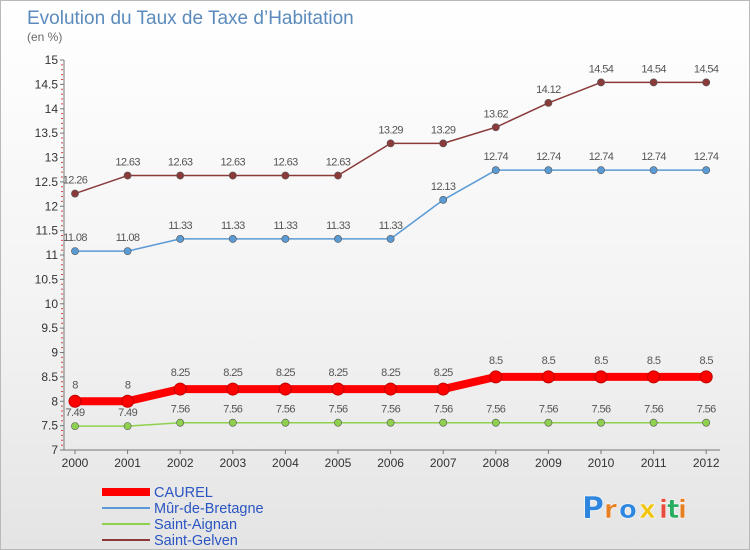 Image resolution: width=750 pixels, height=550 pixels. What do you see at coordinates (52, 304) in the screenshot?
I see `y-tick-label: 10` at bounding box center [52, 304].